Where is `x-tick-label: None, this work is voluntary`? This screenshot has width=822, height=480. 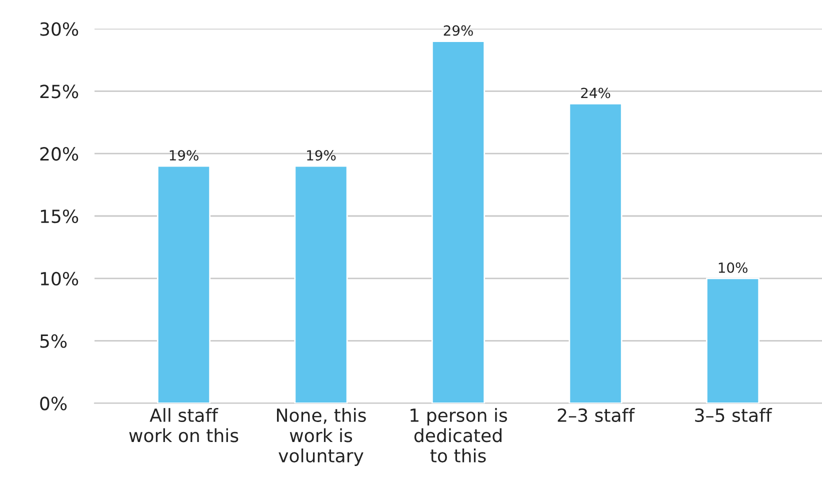
x-tick-label: None, this work is voluntary is located at coordinates (321, 437).